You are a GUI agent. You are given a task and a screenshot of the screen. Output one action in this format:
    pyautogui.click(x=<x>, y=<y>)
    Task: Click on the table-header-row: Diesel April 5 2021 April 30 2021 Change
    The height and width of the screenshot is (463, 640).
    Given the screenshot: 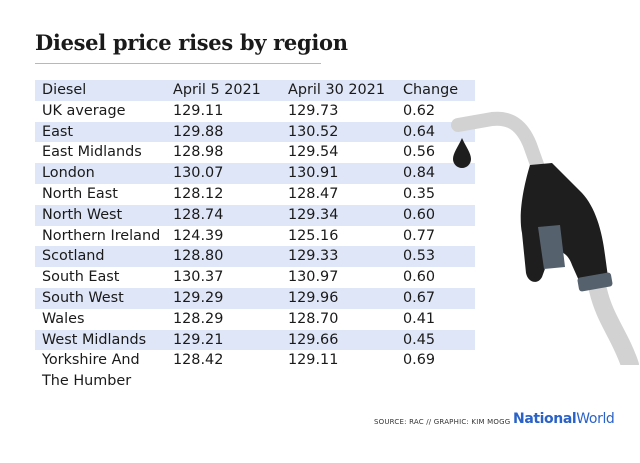 What is the action you would take?
    pyautogui.click(x=255, y=90)
    